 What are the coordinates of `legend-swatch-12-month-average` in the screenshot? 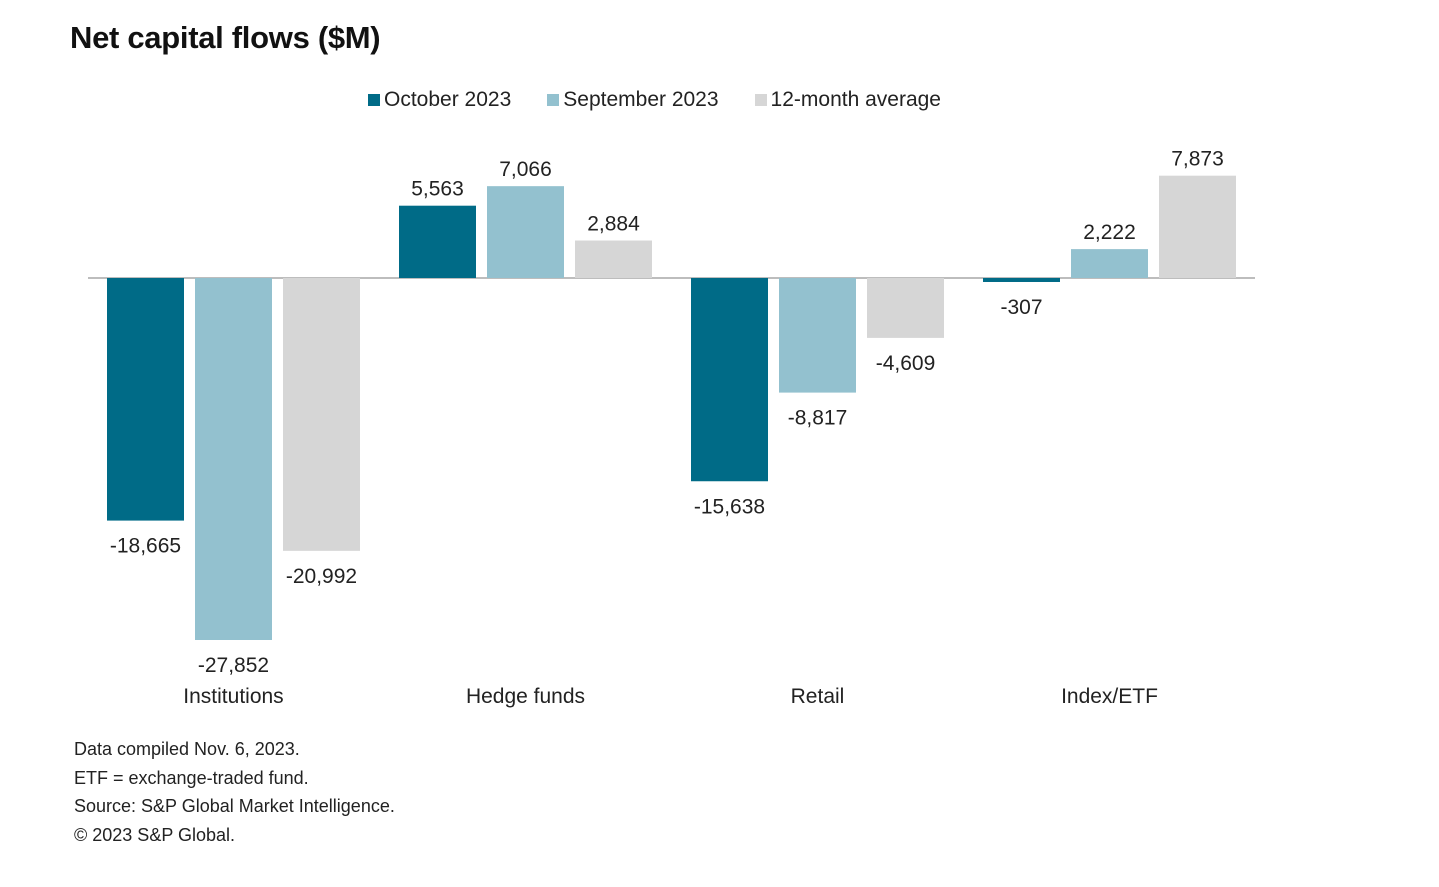 It's located at (760, 100).